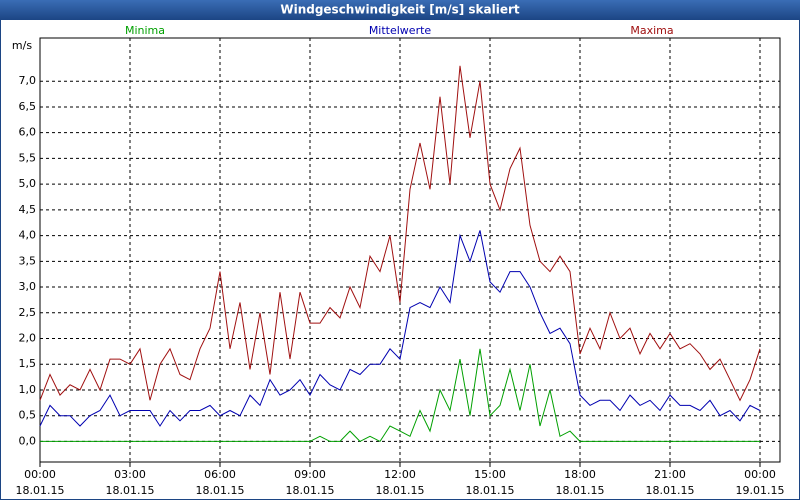 This screenshot has height=504, width=800. Describe the element at coordinates (220, 474) in the screenshot. I see `x-tick-label: 06:00` at that location.